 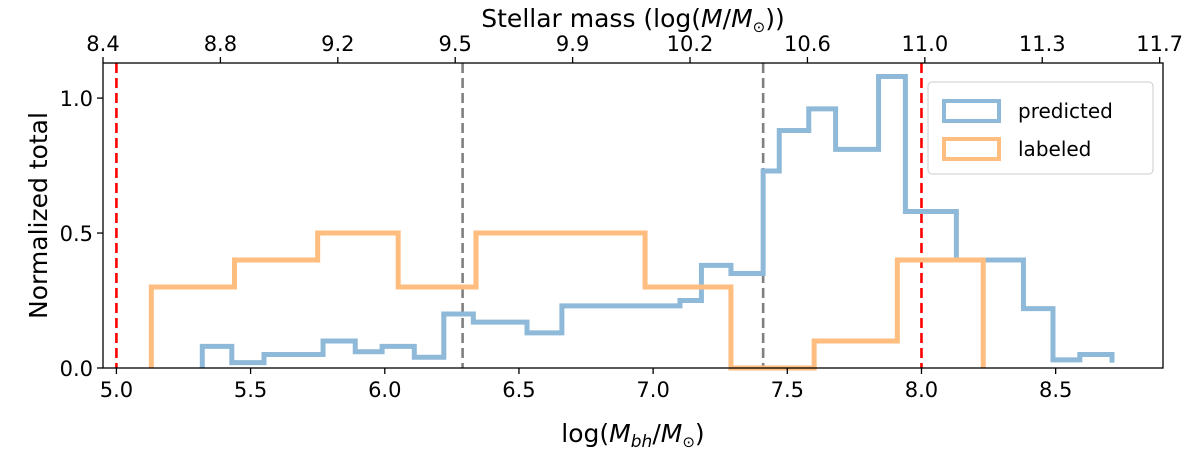 What do you see at coordinates (38, 215) in the screenshot?
I see `y-axis-title: Normalized total` at bounding box center [38, 215].